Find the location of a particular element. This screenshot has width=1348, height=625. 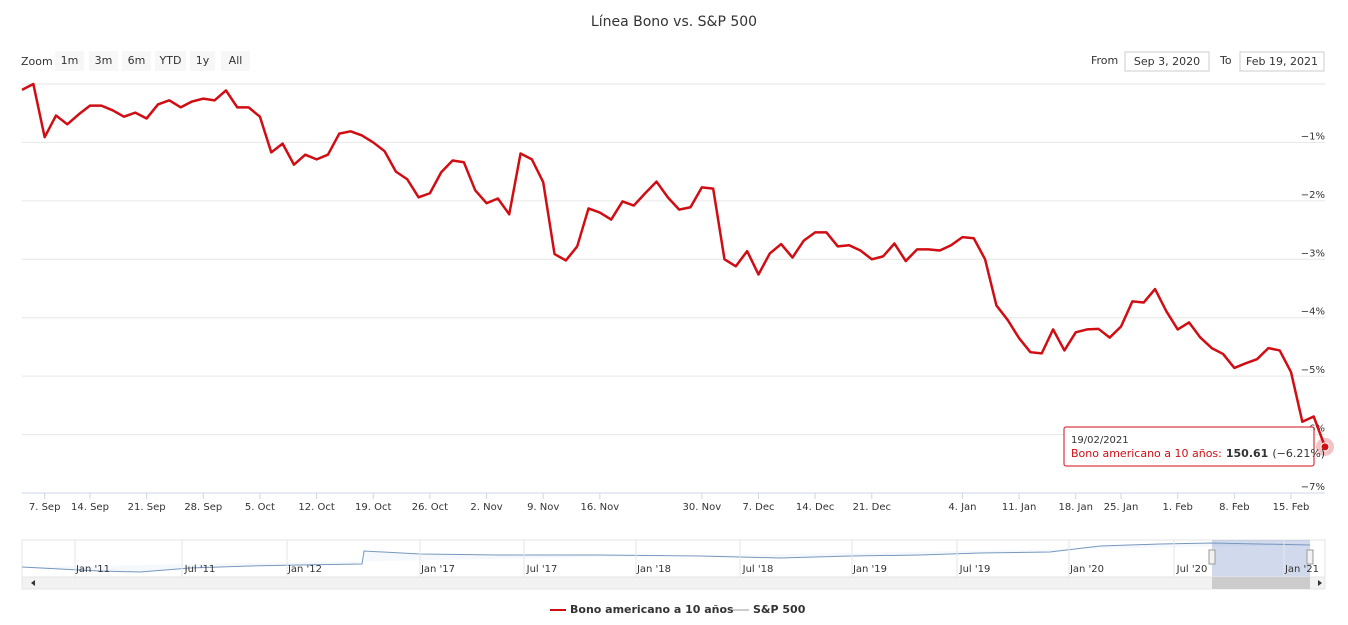

to-input is located at coordinates (1282, 61).